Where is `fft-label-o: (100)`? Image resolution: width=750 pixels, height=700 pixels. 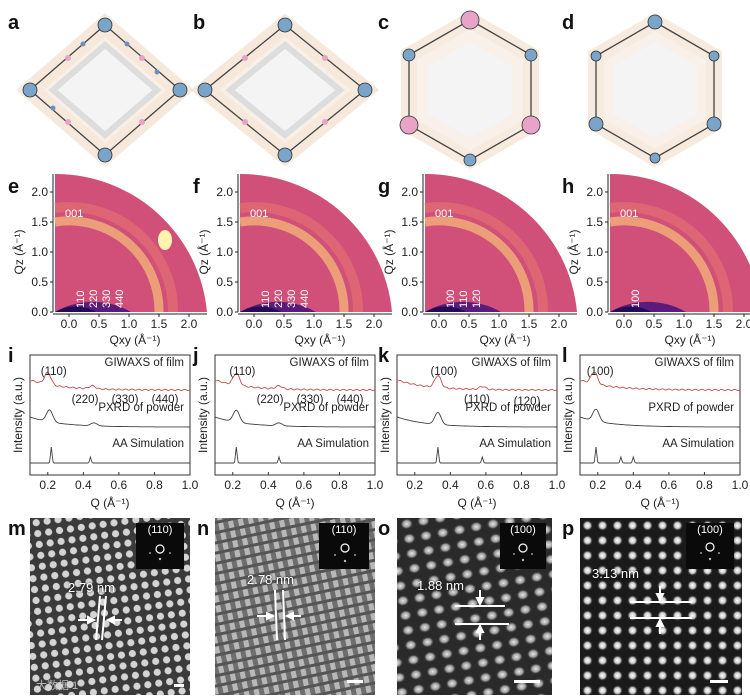 fft-label-o: (100) is located at coordinates (523, 530).